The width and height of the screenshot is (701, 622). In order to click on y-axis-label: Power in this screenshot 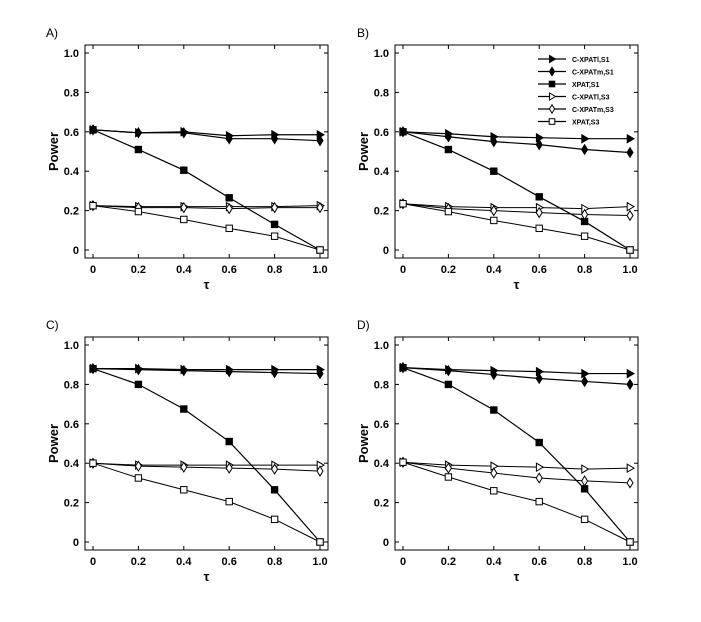, I will do `click(53, 151)`.